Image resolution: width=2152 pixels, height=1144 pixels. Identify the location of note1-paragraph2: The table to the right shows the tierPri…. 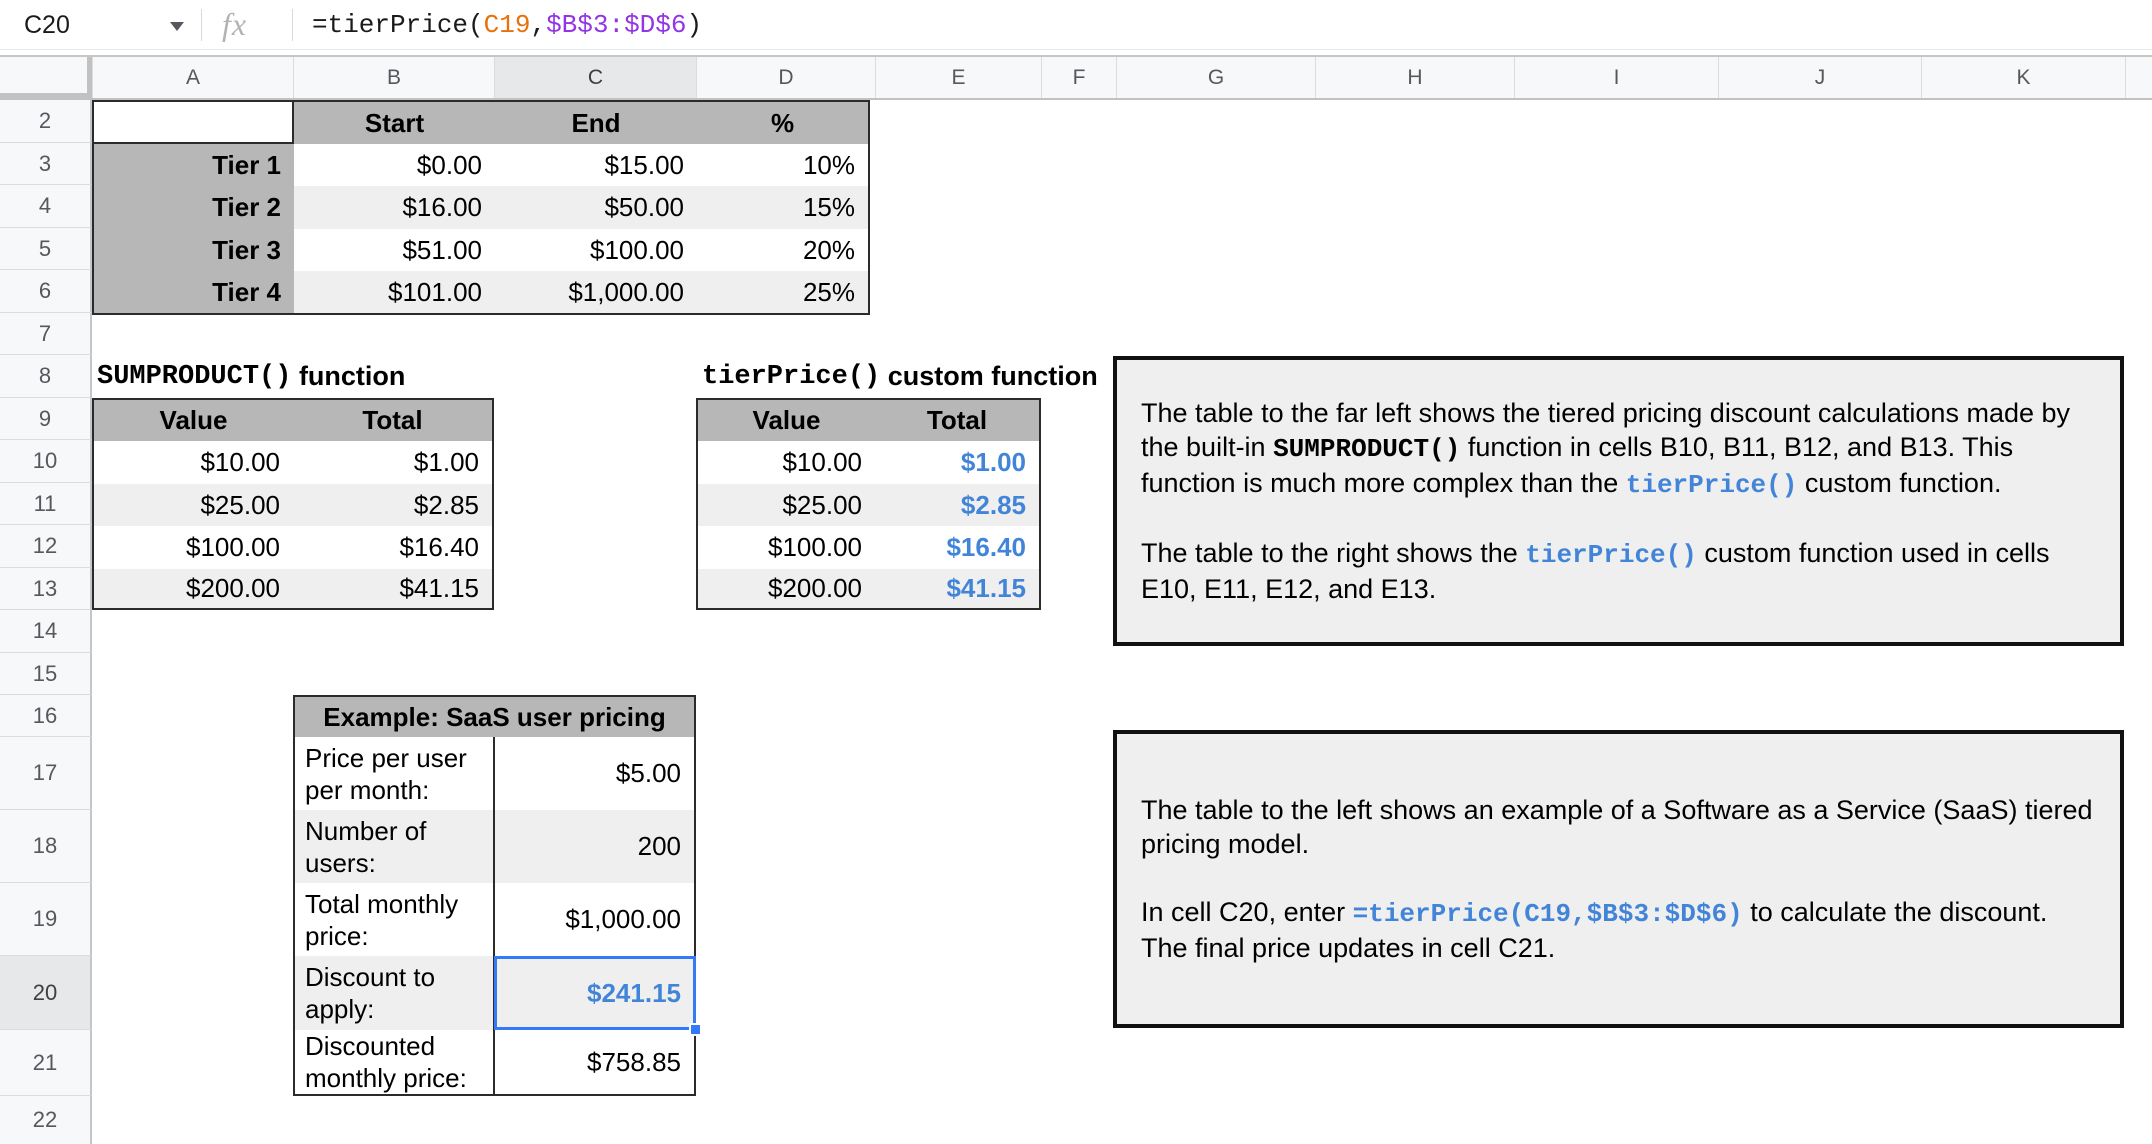
(1618, 571).